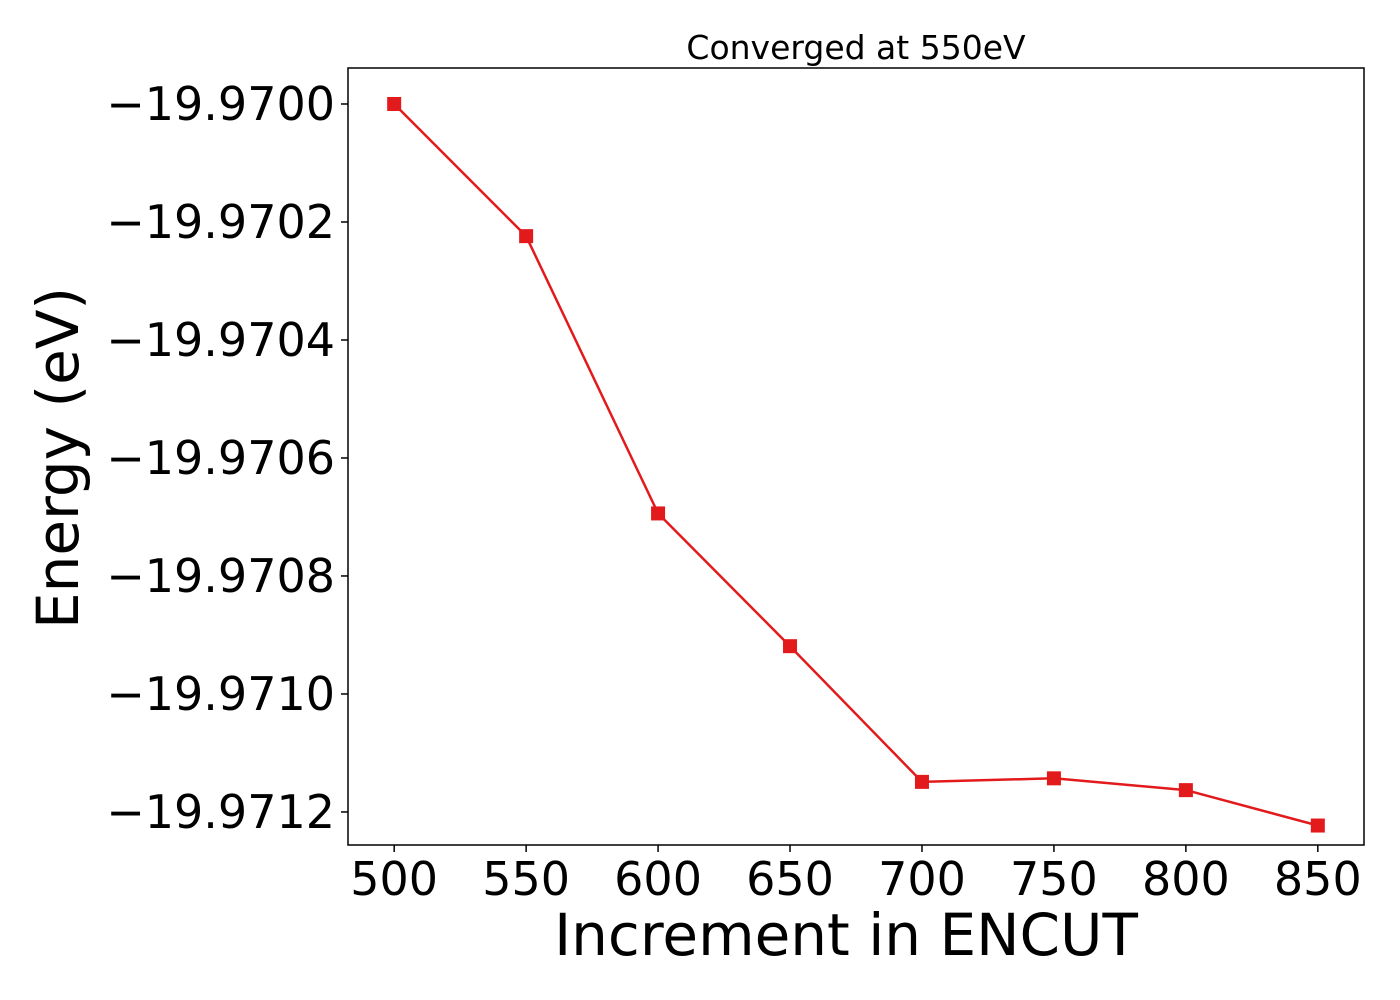 The width and height of the screenshot is (1400, 1000). I want to click on x-tick-label: 750, so click(1054, 879).